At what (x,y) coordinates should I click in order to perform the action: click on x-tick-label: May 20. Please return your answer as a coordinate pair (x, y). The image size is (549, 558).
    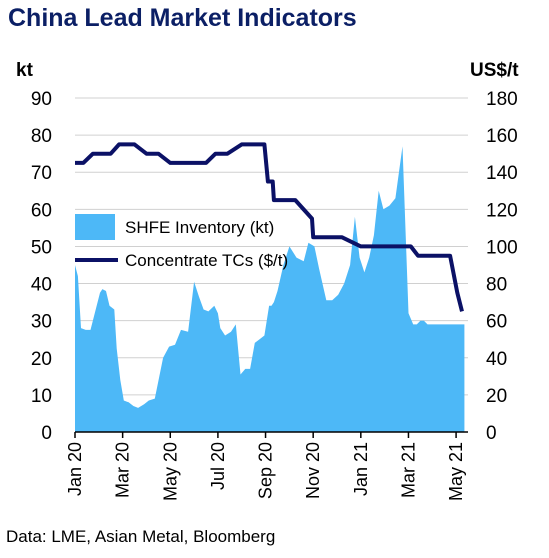
    Looking at the image, I should click on (170, 471).